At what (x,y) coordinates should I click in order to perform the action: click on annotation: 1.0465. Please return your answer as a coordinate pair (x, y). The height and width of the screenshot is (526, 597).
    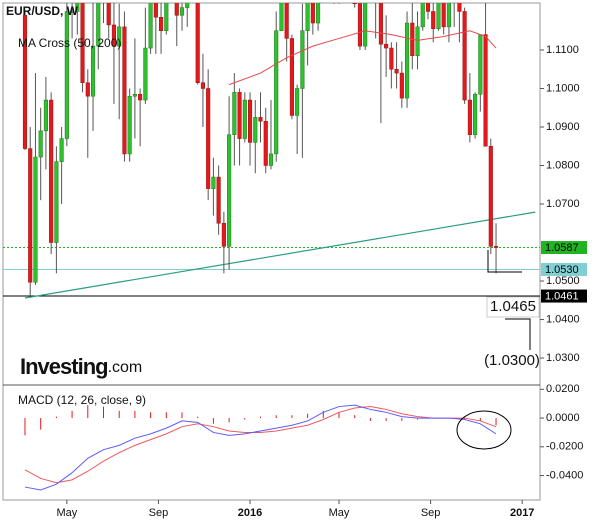
    Looking at the image, I should click on (513, 306).